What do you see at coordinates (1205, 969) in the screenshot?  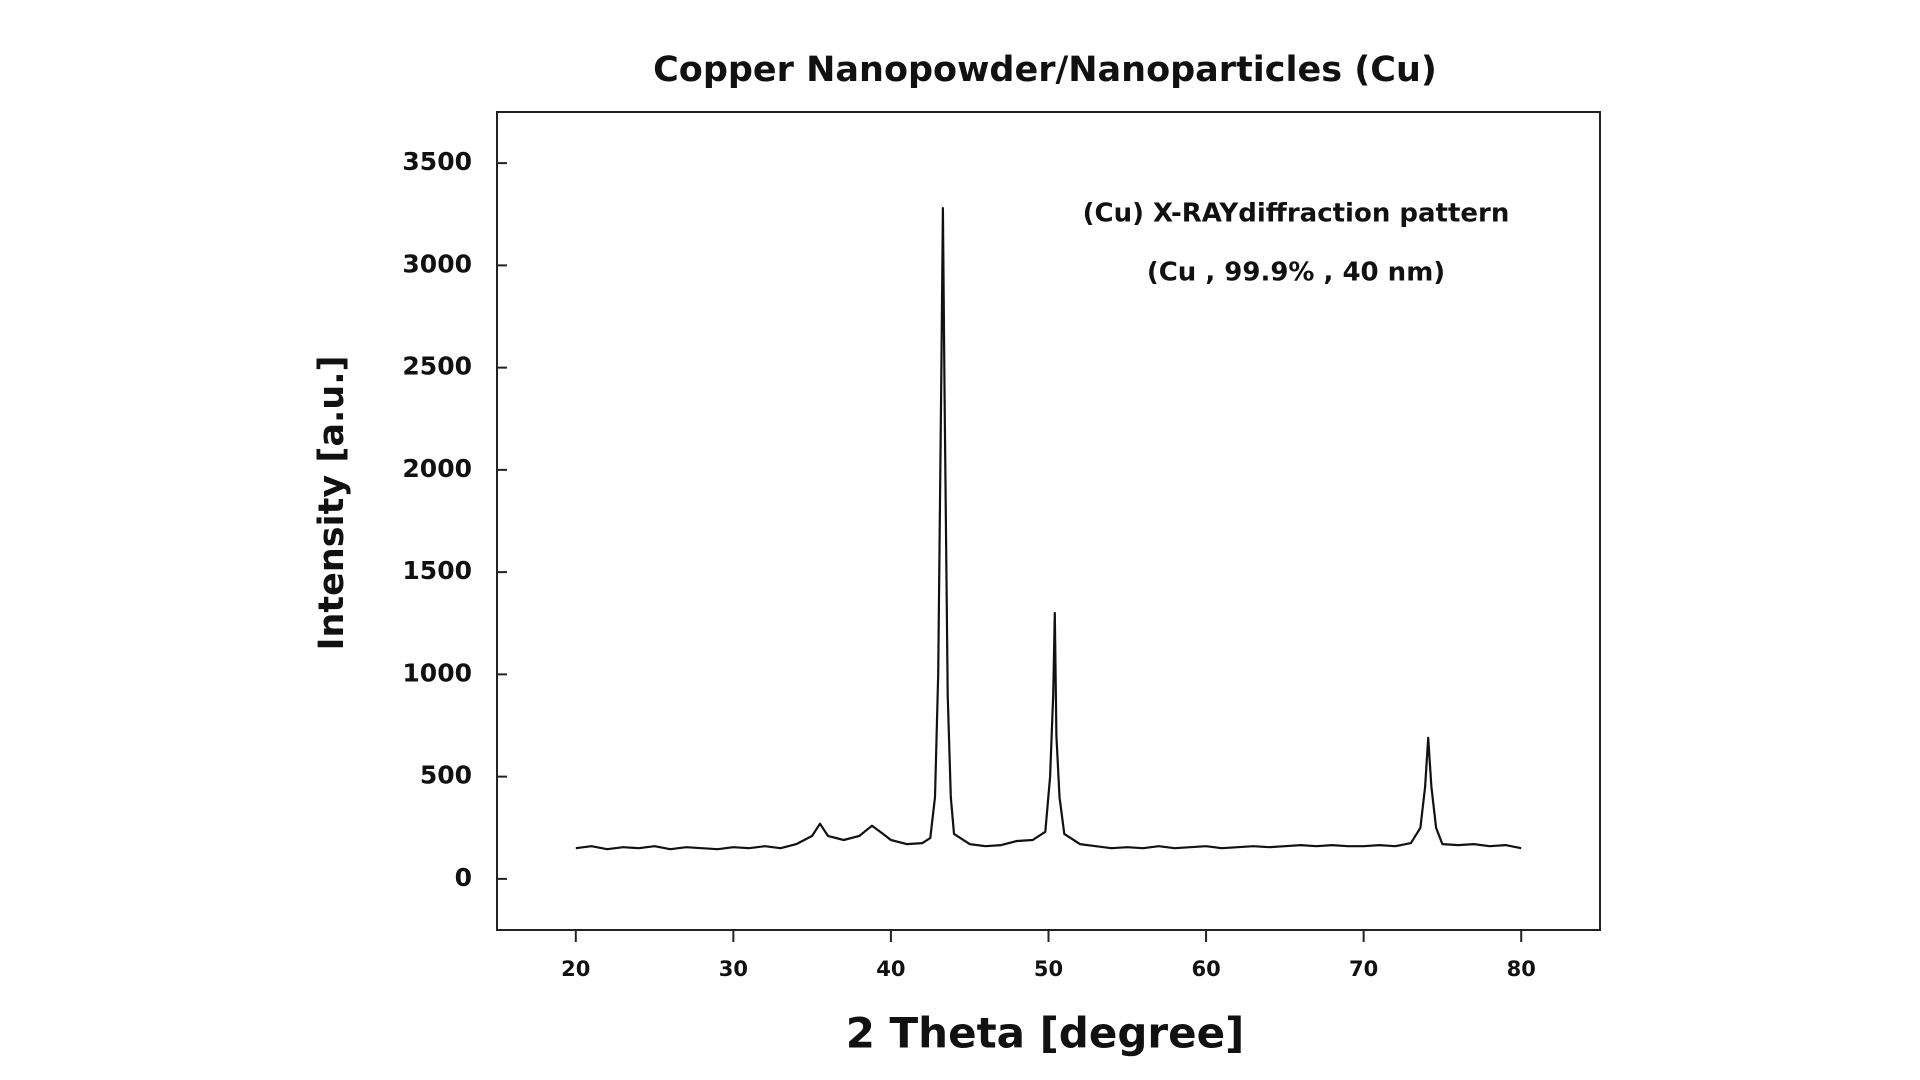 I see `x-tick-label: 60` at bounding box center [1205, 969].